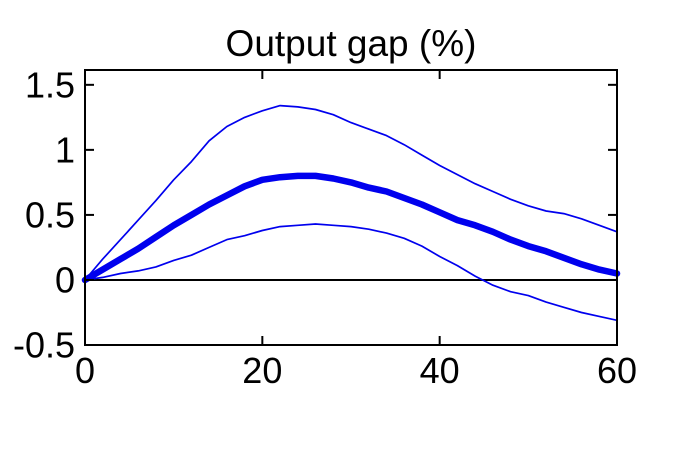  What do you see at coordinates (44, 345) in the screenshot?
I see `y-tick-label: -0.5` at bounding box center [44, 345].